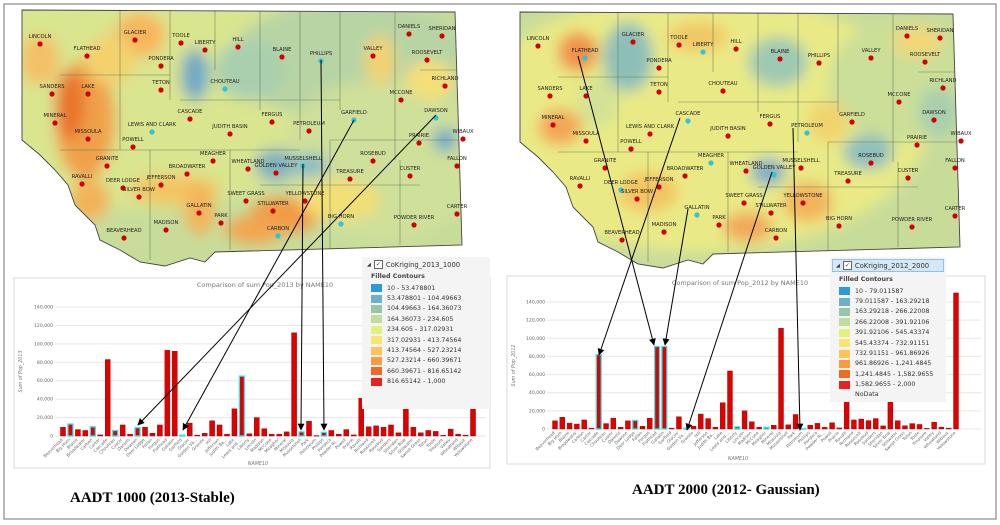  Describe the element at coordinates (426, 264) in the screenshot. I see `legend-layer-header: ◢ ✓ CoKriging_2013_1000` at that location.